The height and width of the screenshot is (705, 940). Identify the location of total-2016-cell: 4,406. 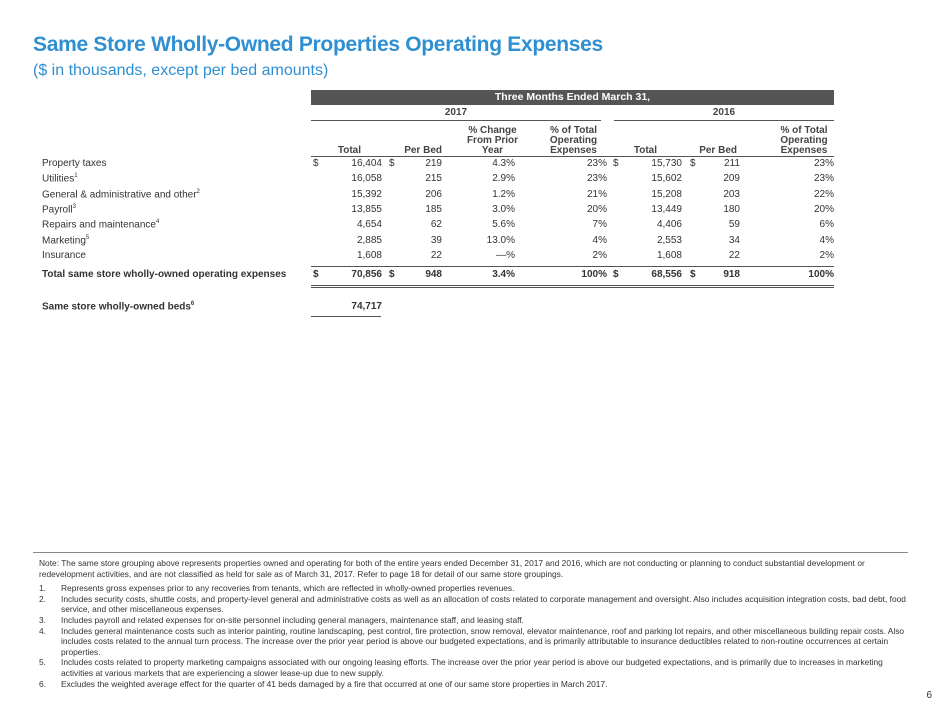
(669, 225).